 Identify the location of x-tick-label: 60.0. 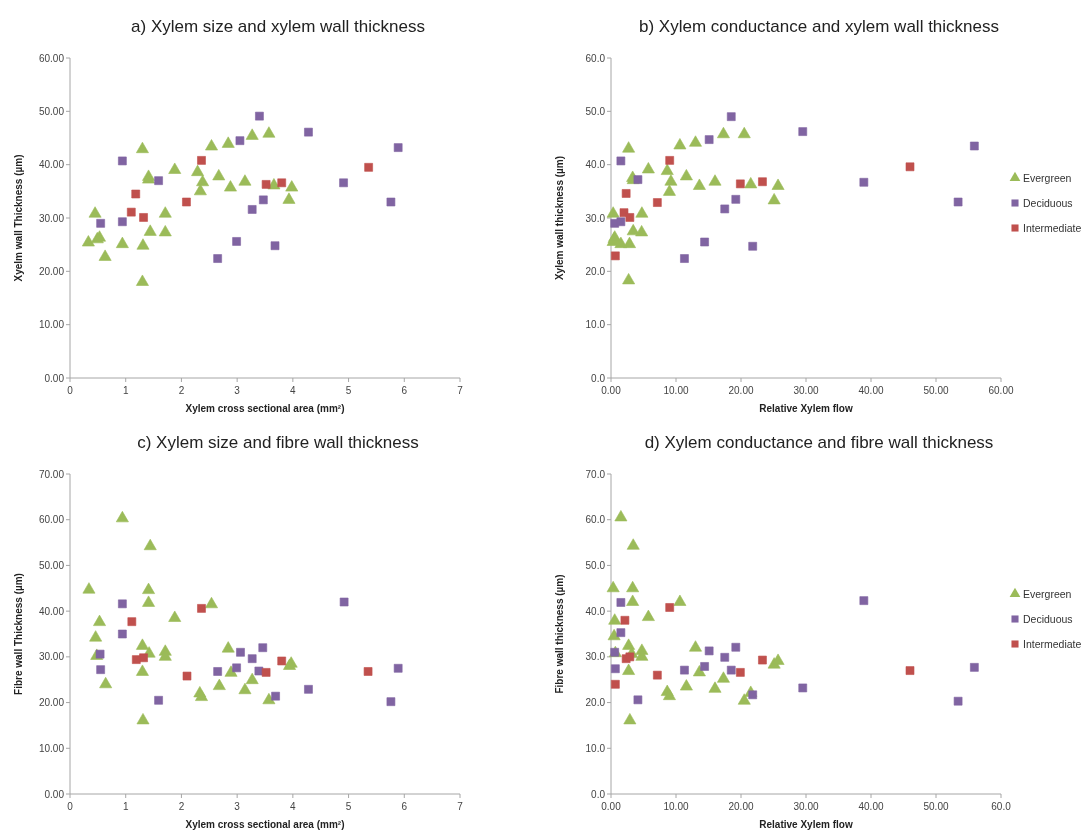
(1001, 806).